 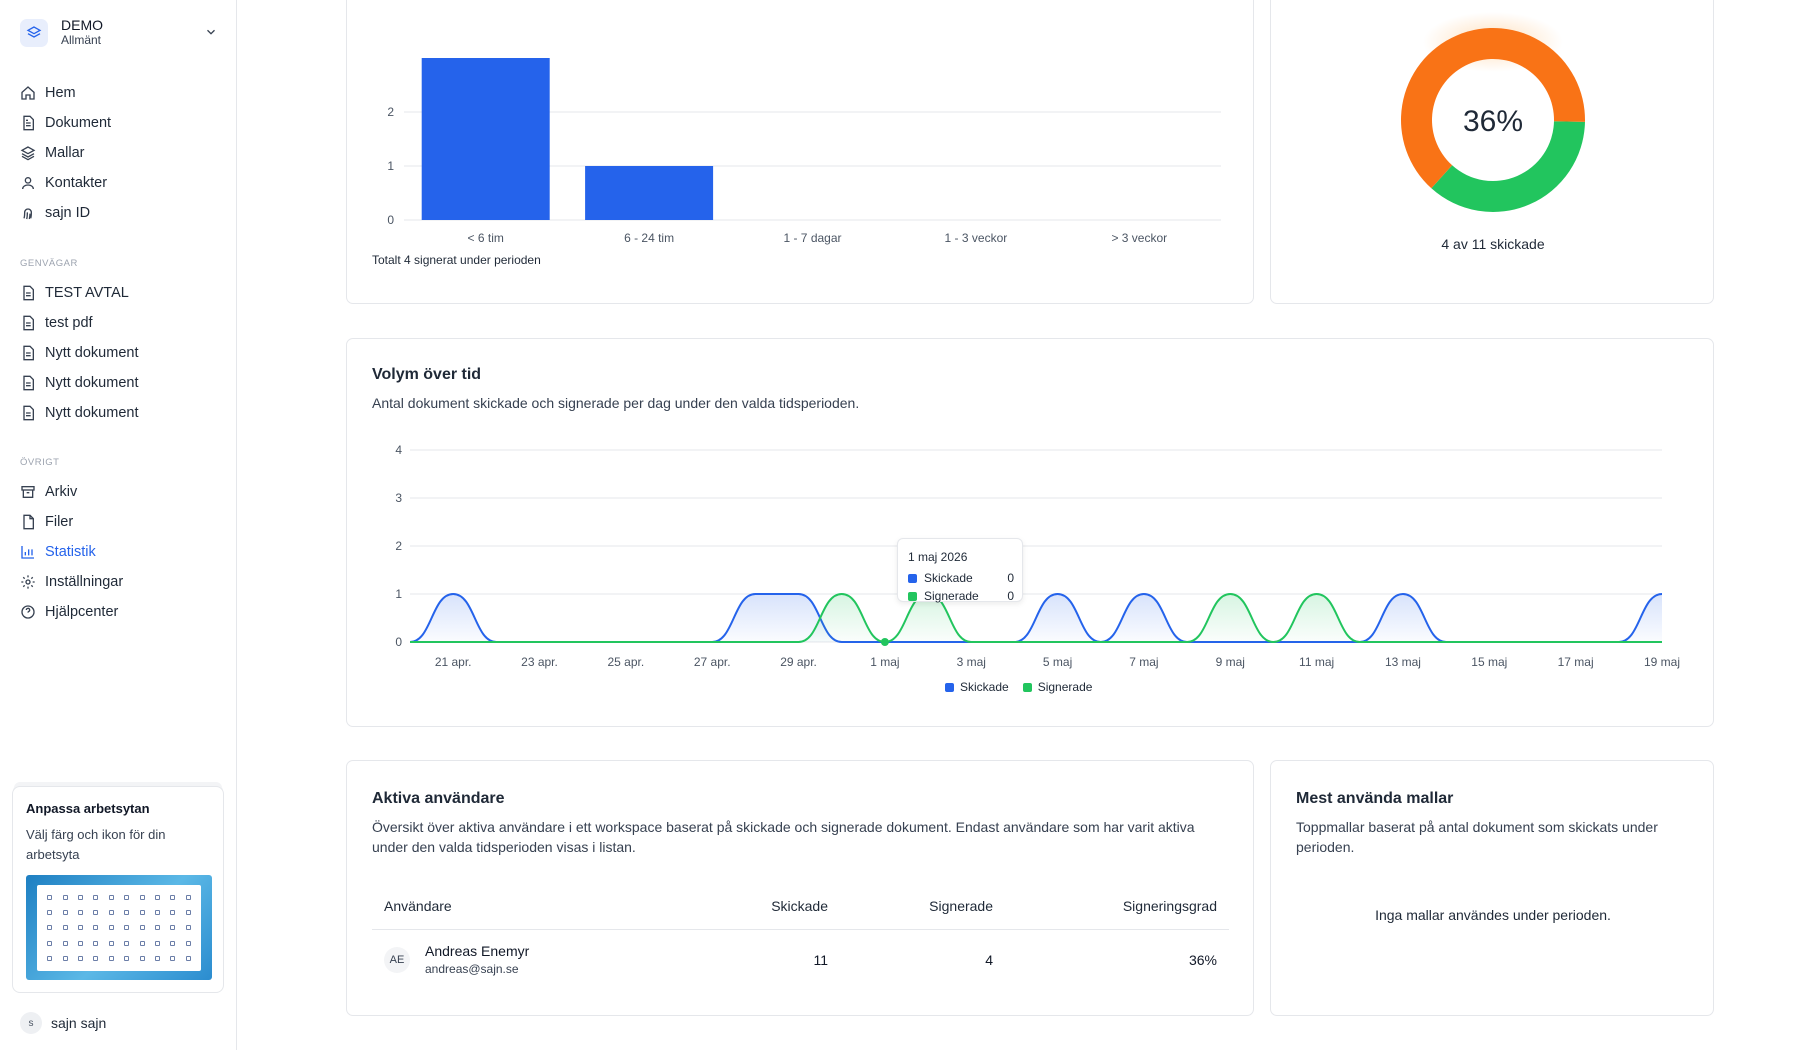 What do you see at coordinates (120, 93) in the screenshot?
I see `sidebar-item-hem: Hem` at bounding box center [120, 93].